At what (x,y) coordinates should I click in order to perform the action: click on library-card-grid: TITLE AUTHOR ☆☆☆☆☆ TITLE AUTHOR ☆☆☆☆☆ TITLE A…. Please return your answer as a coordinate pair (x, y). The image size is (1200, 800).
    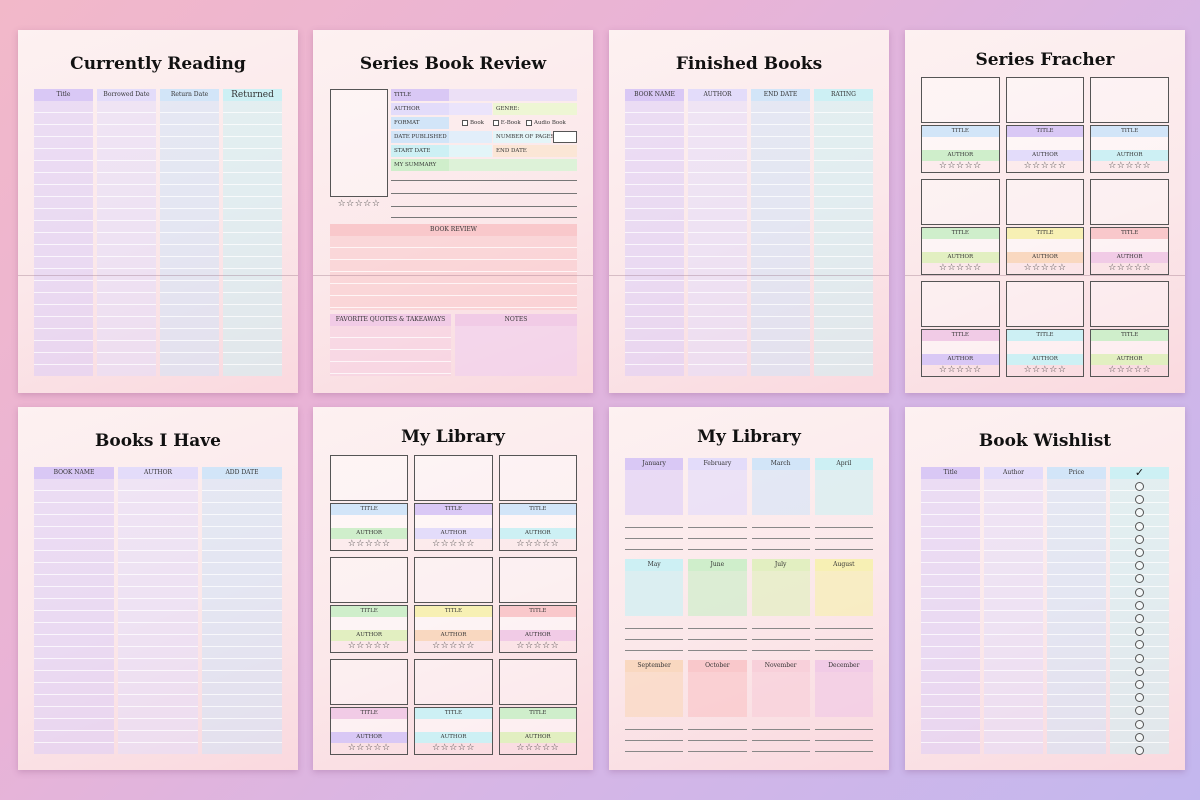
    Looking at the image, I should click on (453, 605).